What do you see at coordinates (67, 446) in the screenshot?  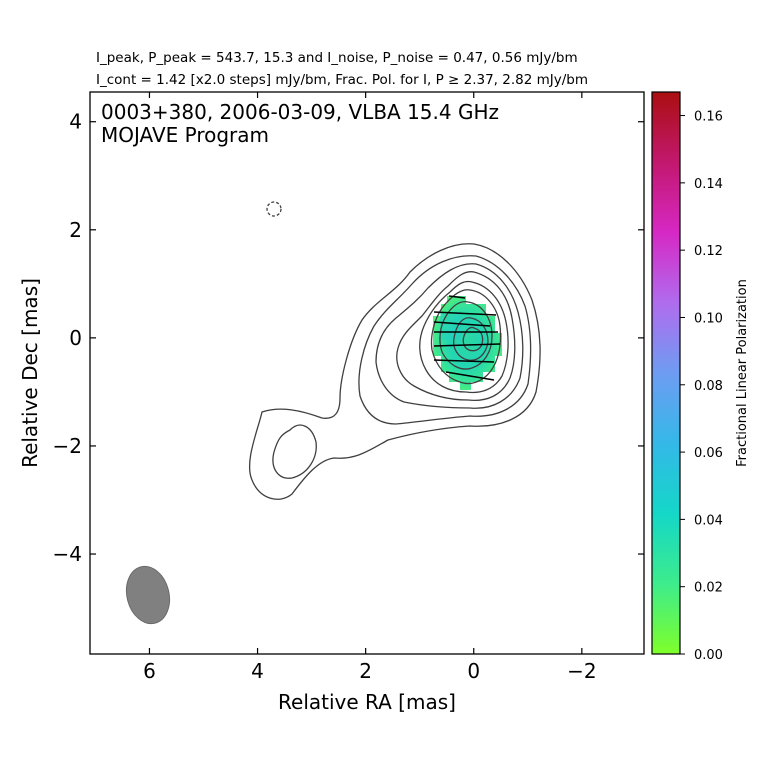 I see `y-tick-label: −2` at bounding box center [67, 446].